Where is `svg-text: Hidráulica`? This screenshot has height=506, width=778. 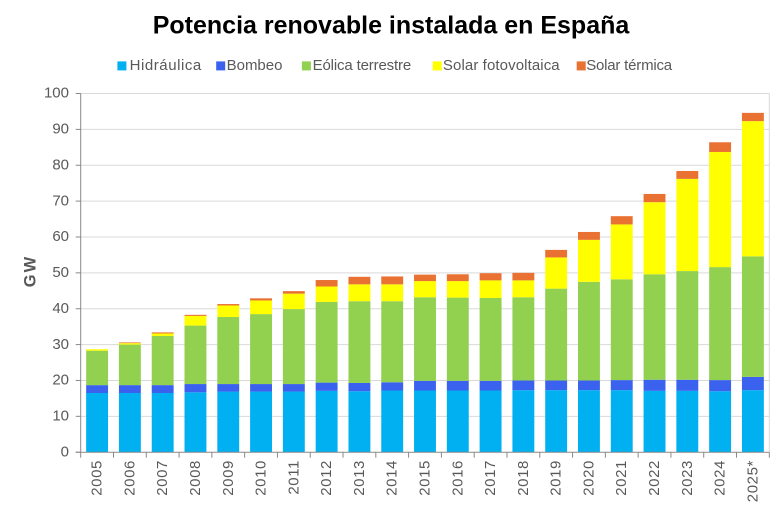
svg-text: Hidráulica is located at coordinates (166, 65).